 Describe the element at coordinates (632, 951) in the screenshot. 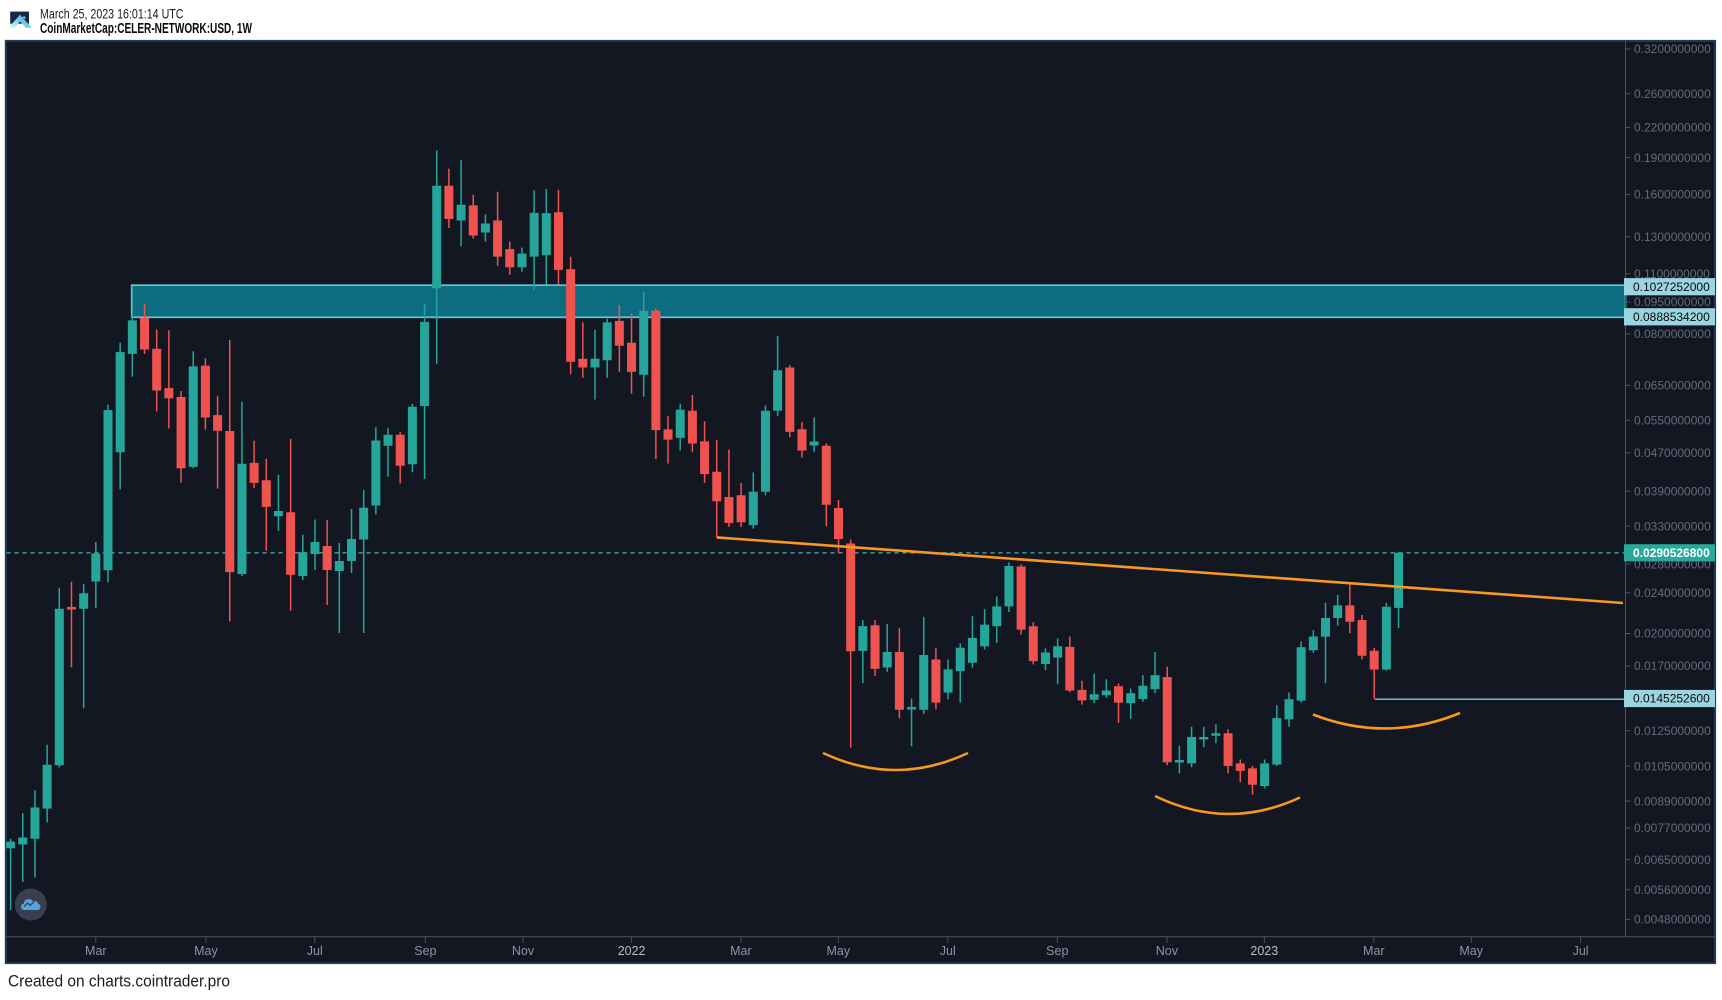

I see `svg-text: 2022` at that location.